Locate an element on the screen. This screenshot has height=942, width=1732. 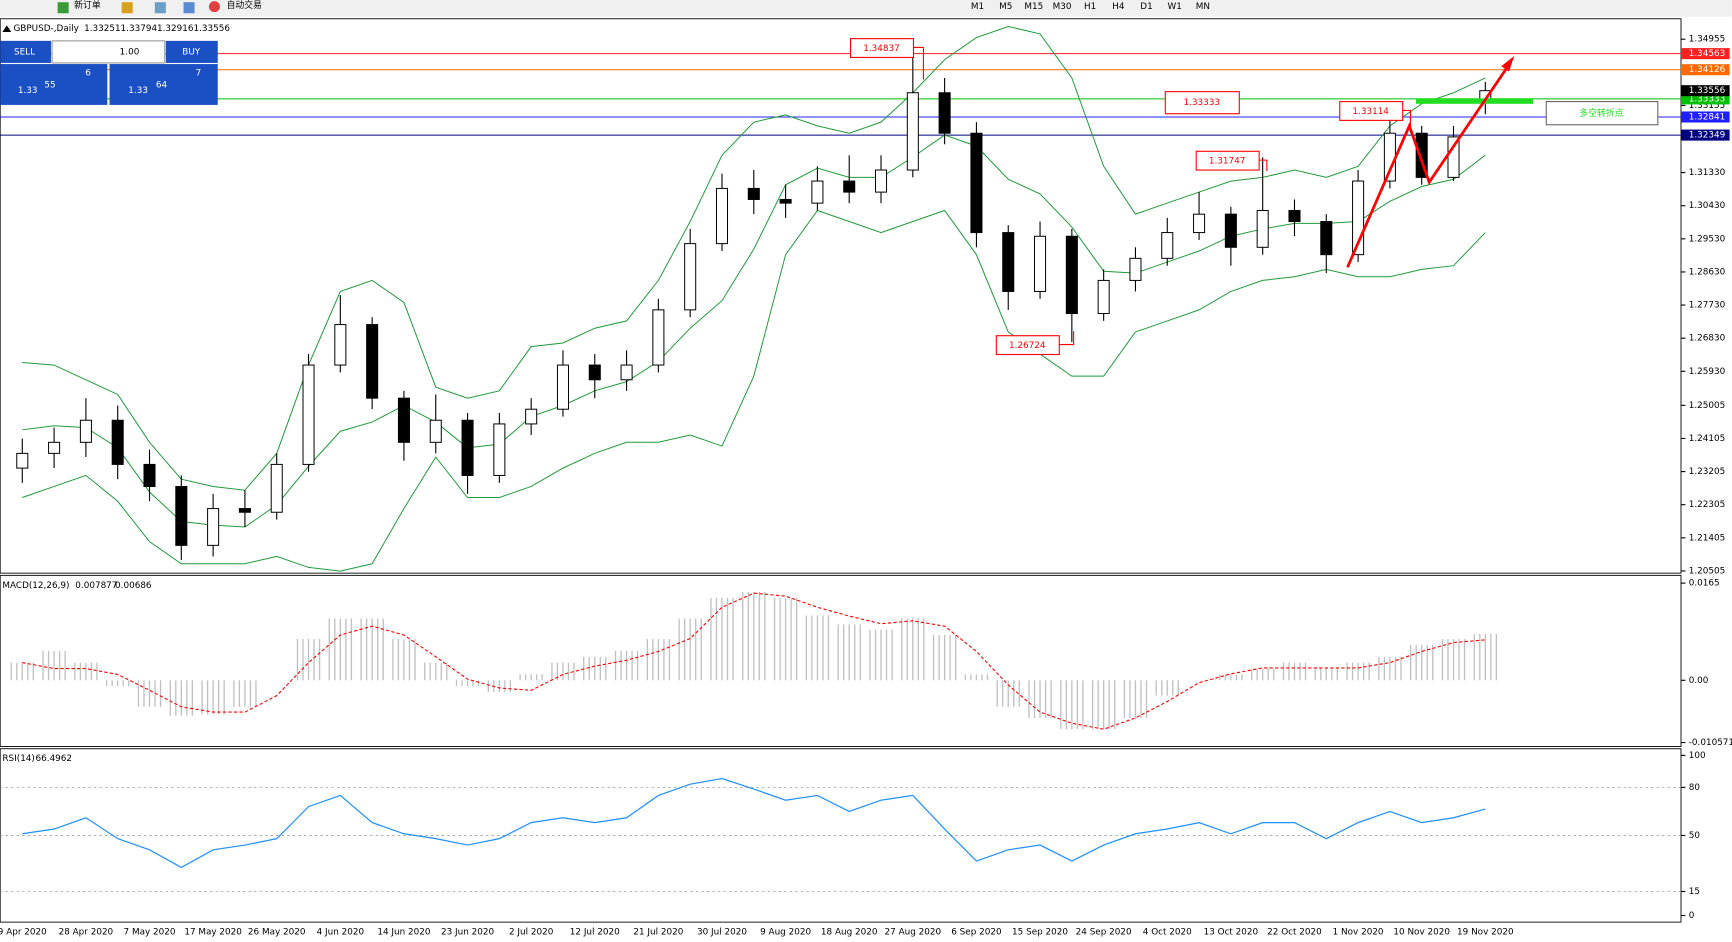
timeframe: M5 is located at coordinates (1005, 7).